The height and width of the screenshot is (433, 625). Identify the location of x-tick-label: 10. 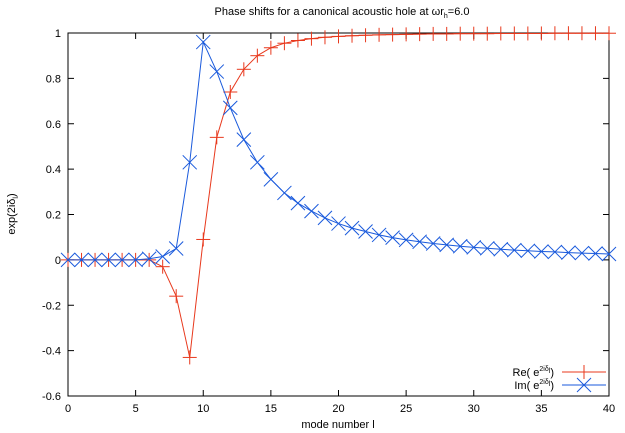
(203, 409).